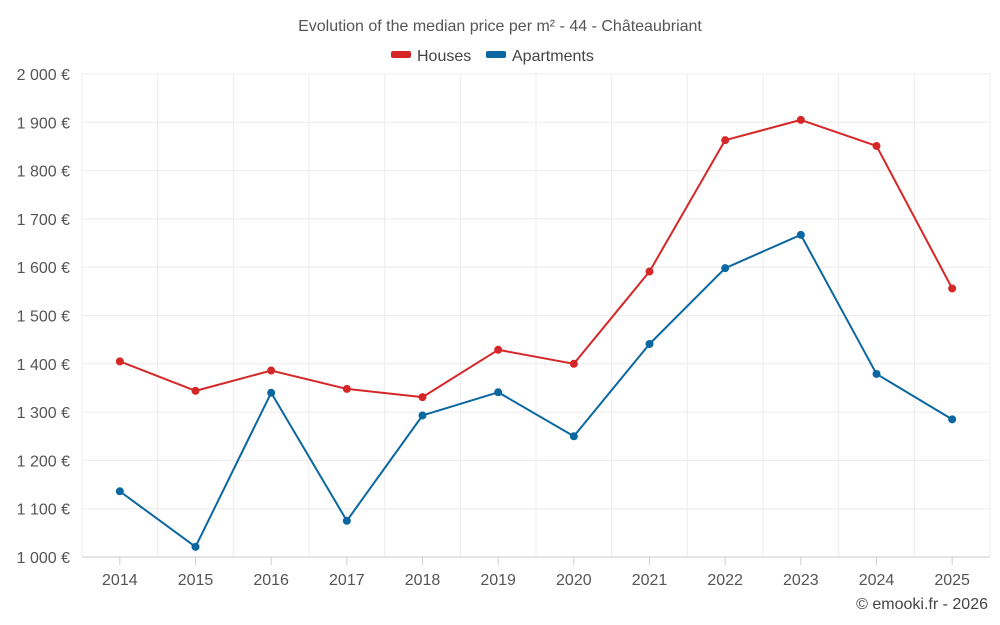 The height and width of the screenshot is (625, 1000). What do you see at coordinates (43, 558) in the screenshot?
I see `y-tick-label: 1 000 €` at bounding box center [43, 558].